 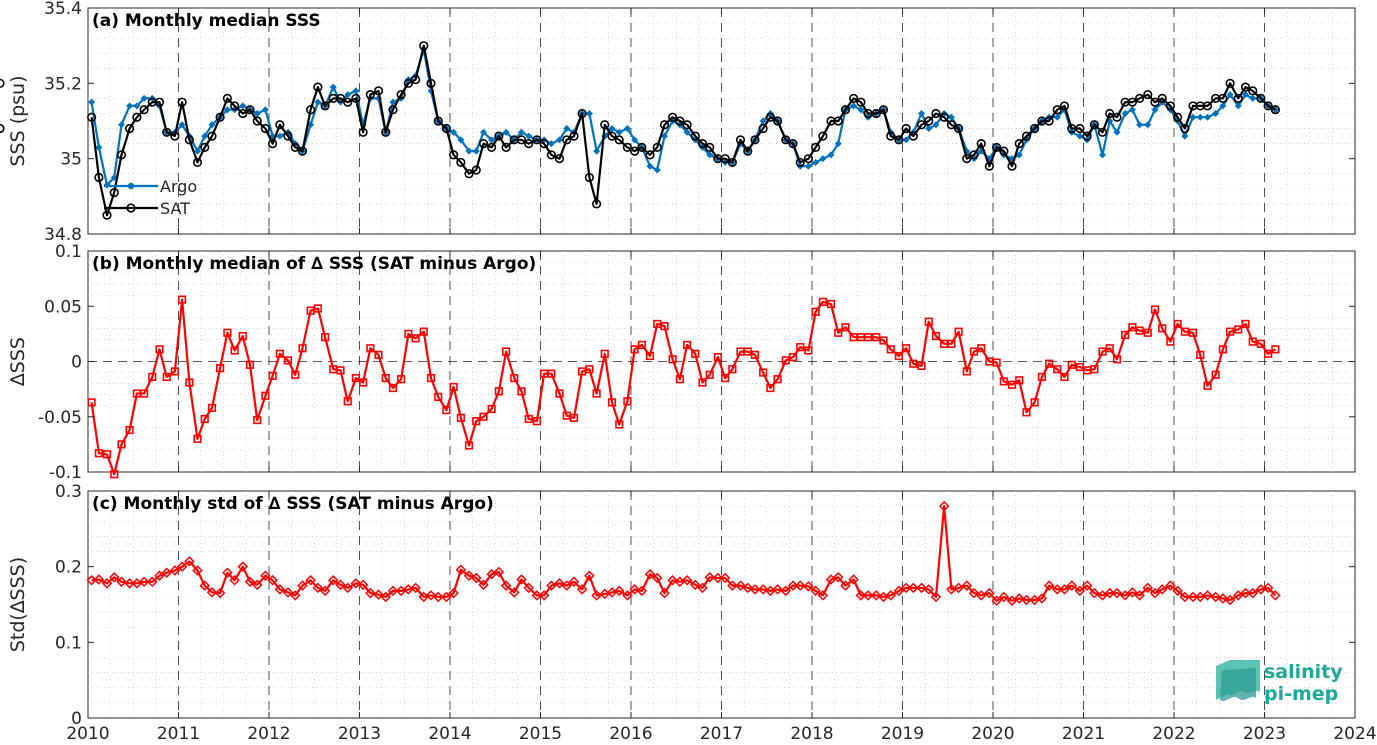 What do you see at coordinates (63, 9) in the screenshot?
I see `y-tick-label: 35.4` at bounding box center [63, 9].